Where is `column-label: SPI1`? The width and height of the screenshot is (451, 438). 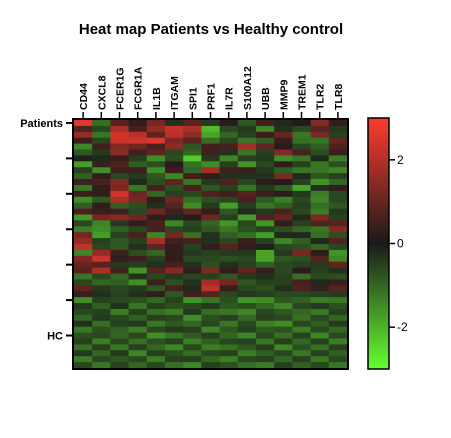 column-label: SPI1 is located at coordinates (193, 98).